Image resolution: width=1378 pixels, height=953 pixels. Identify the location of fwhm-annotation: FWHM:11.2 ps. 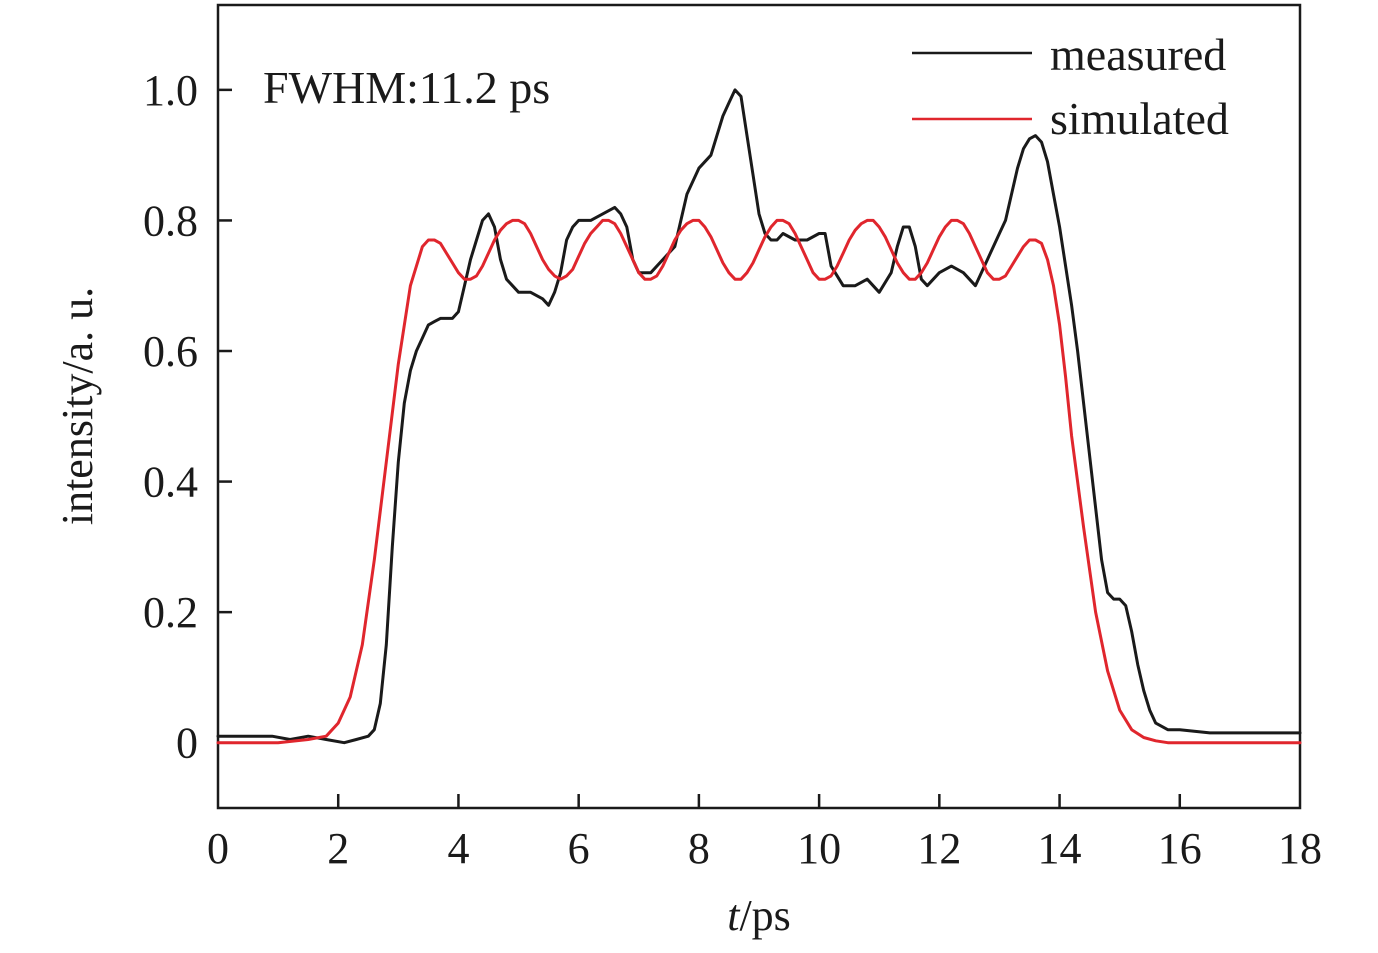
(406, 87).